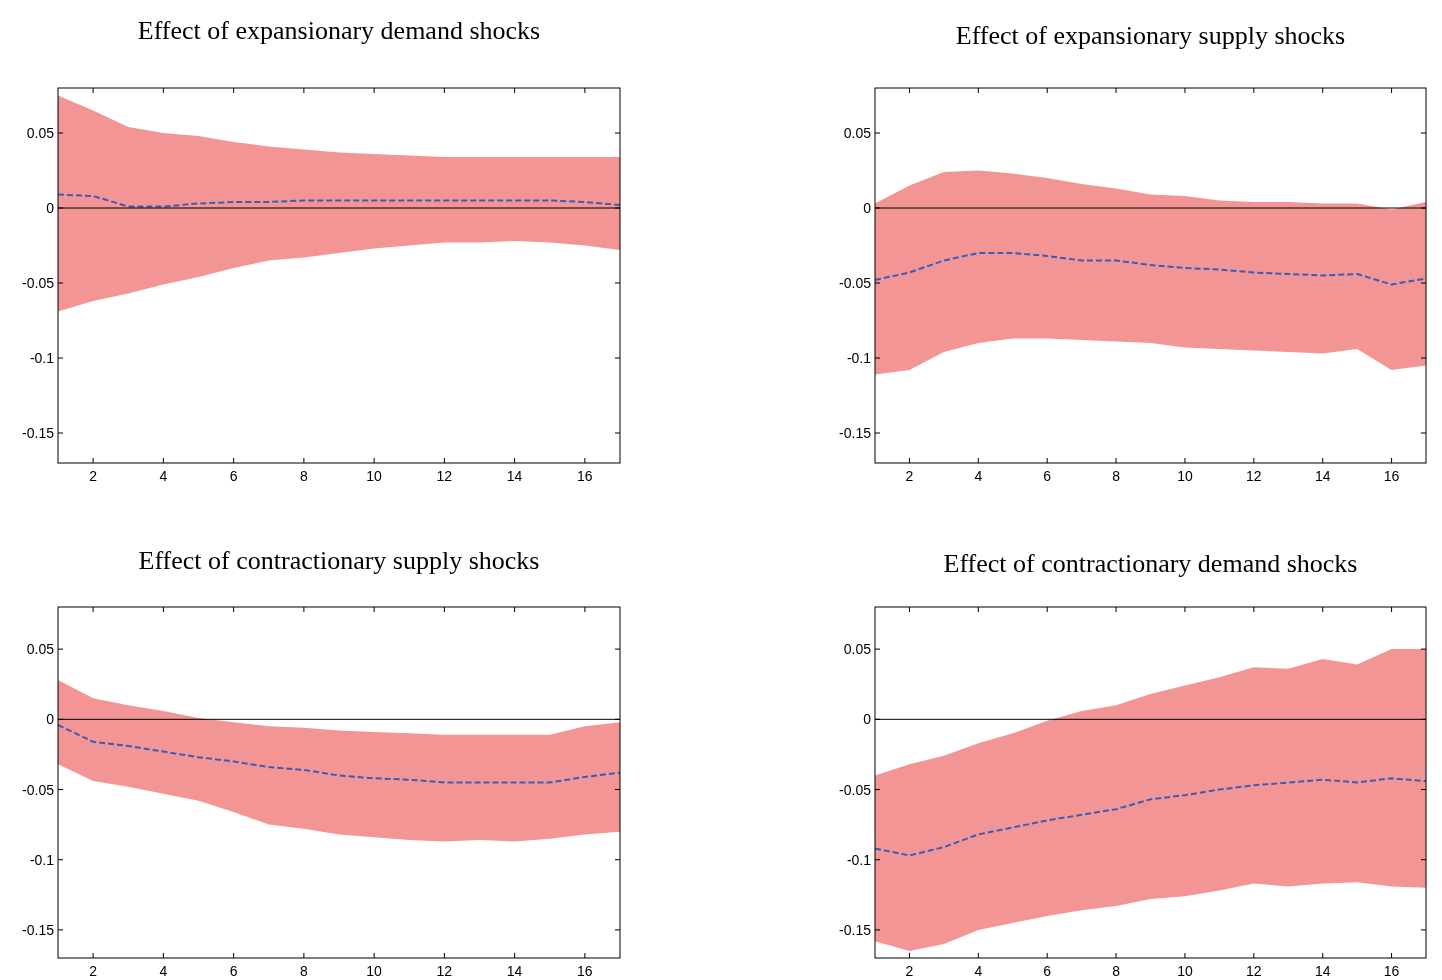  Describe the element at coordinates (339, 30) in the screenshot. I see `chart-title: Effect of expansionary demand shocks` at that location.